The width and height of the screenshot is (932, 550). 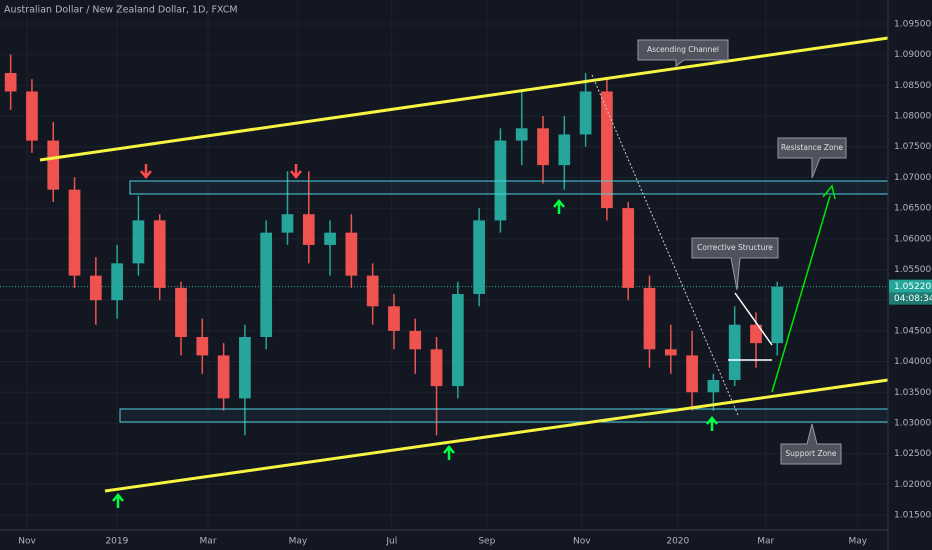 What do you see at coordinates (116, 542) in the screenshot?
I see `x-tick-label: 2019` at bounding box center [116, 542].